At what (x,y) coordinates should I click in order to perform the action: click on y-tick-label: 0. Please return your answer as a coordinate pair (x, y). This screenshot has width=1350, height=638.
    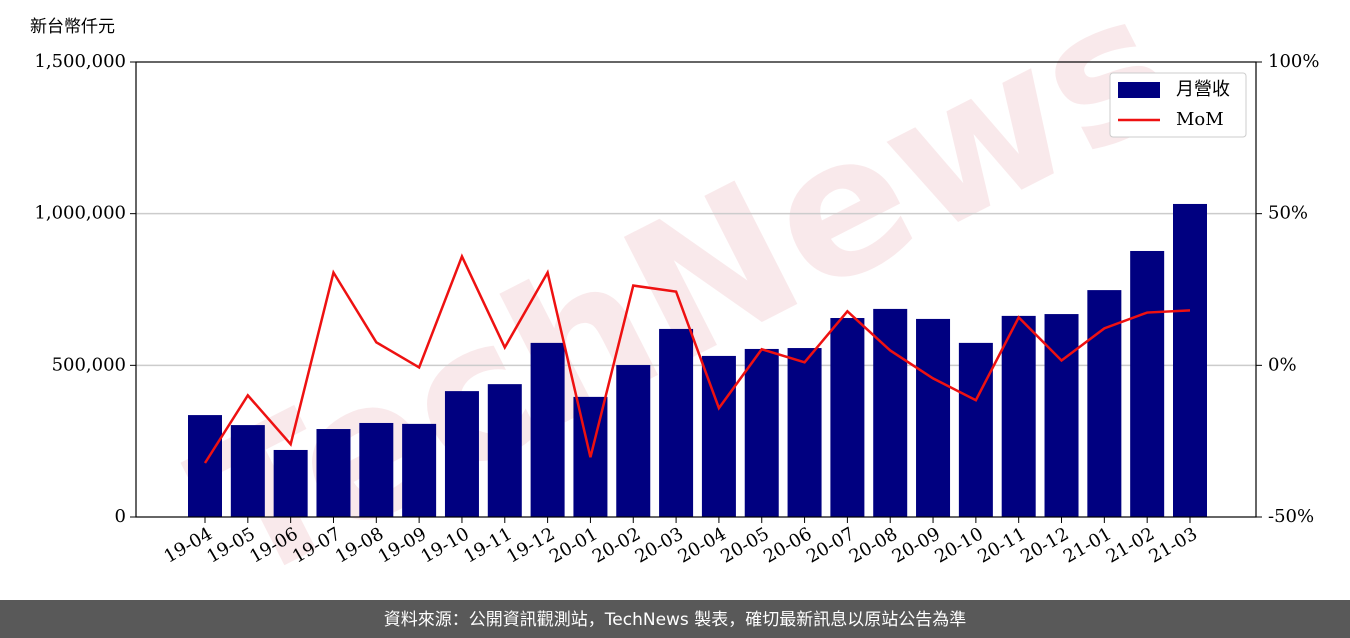
    Looking at the image, I should click on (120, 516).